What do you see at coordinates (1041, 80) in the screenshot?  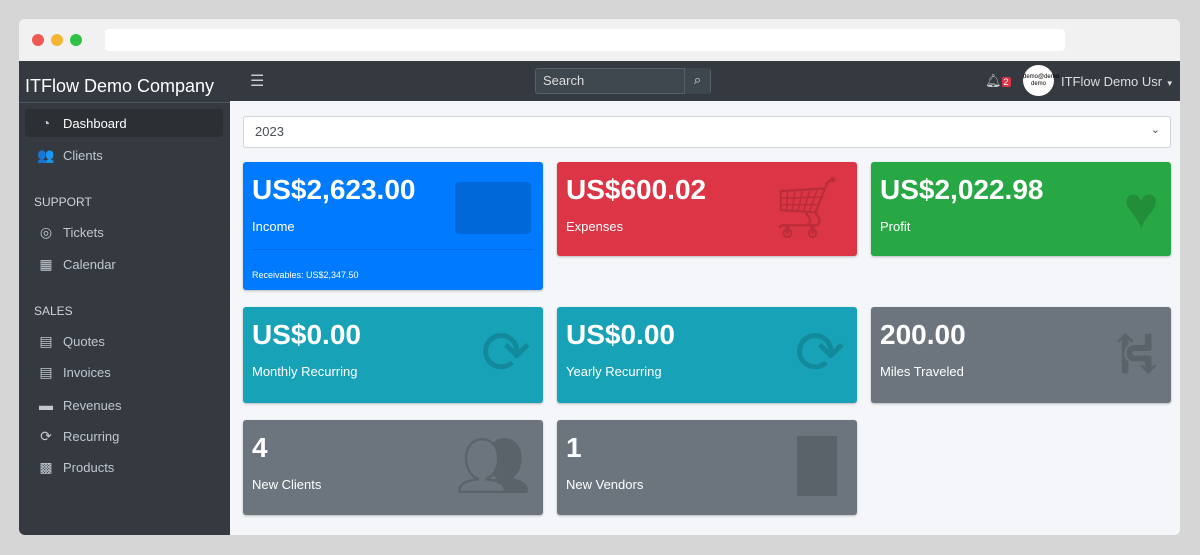 I see `avatar: demo@demo demo` at bounding box center [1041, 80].